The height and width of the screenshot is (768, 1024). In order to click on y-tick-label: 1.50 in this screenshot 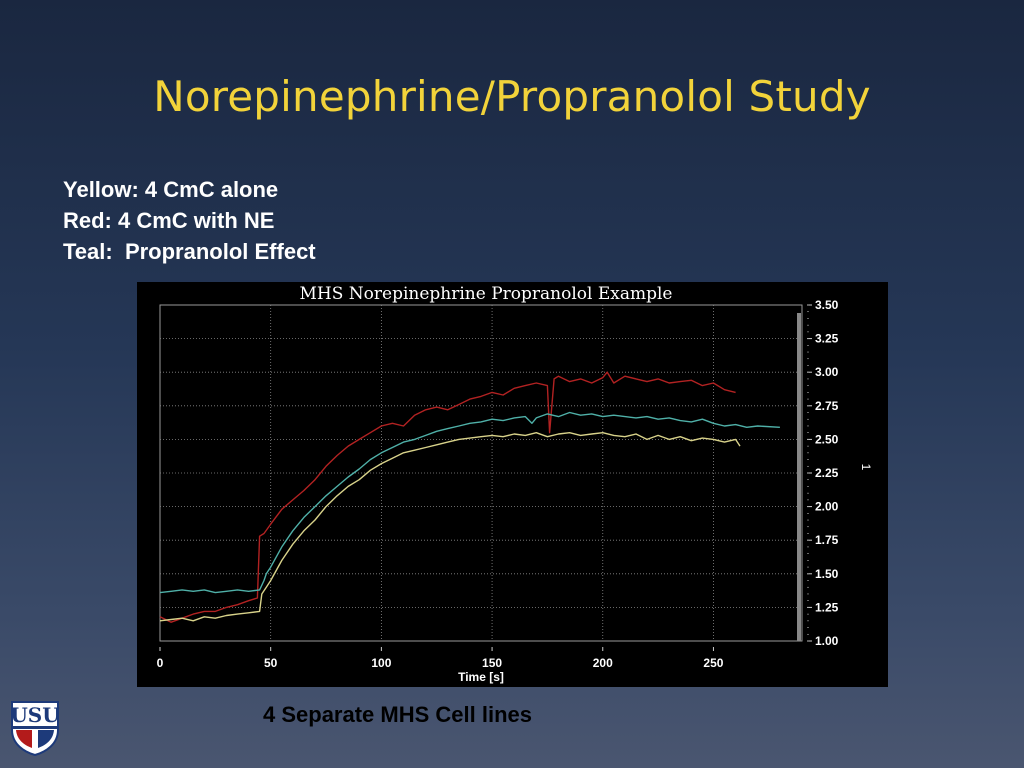, I will do `click(827, 574)`.